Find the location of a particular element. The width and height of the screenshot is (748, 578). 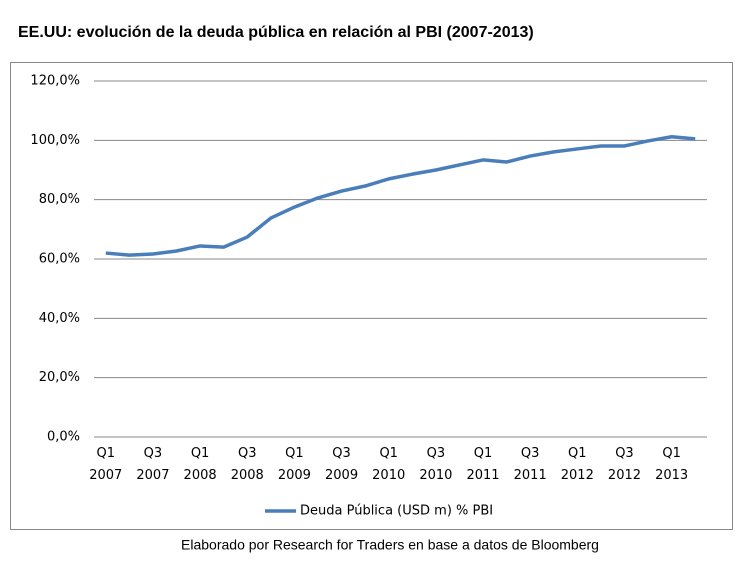

x-tick-label: Q1 2010 is located at coordinates (389, 464).